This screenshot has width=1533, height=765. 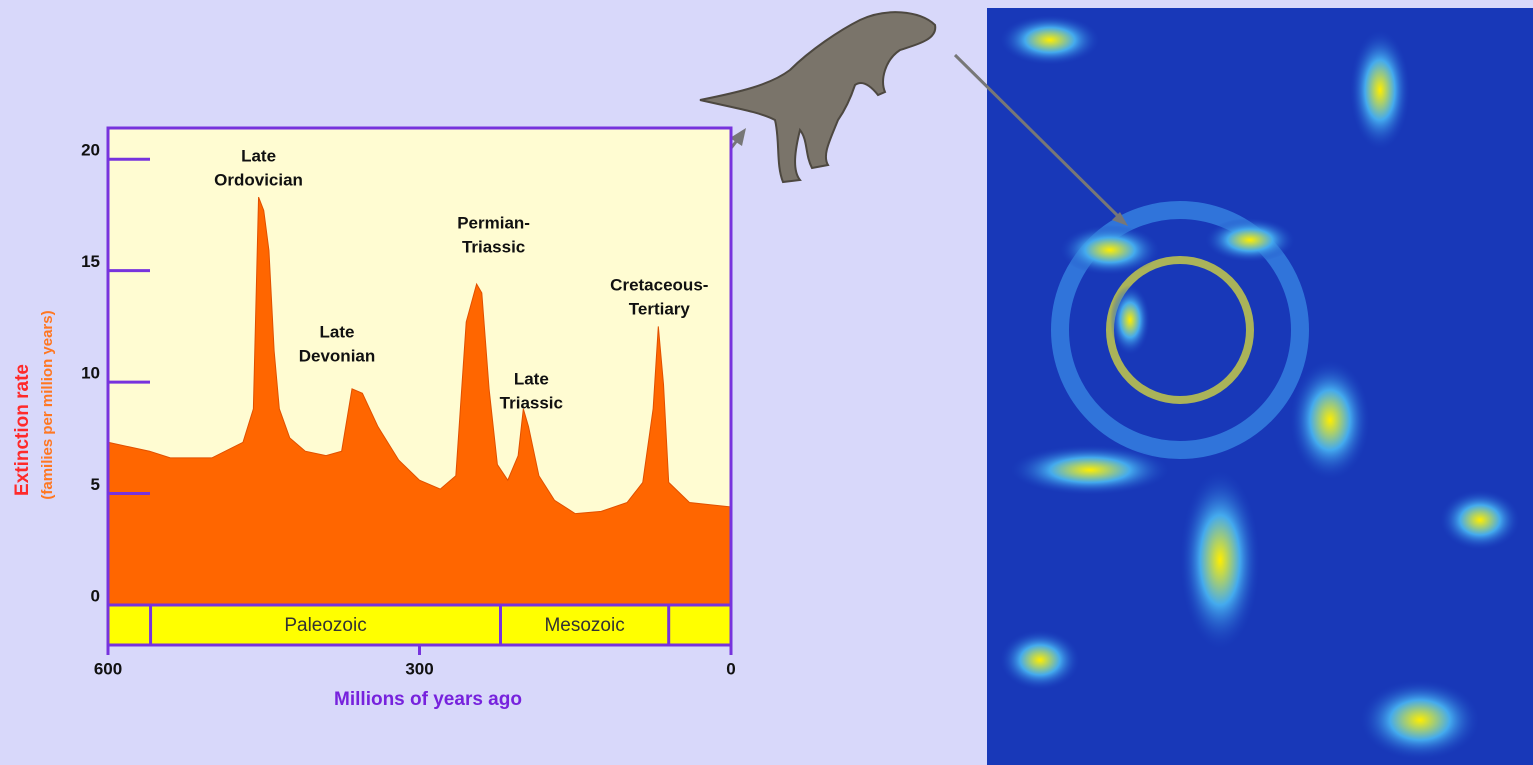 I want to click on y-axis-subtitle: (families per million years), so click(x=47, y=404).